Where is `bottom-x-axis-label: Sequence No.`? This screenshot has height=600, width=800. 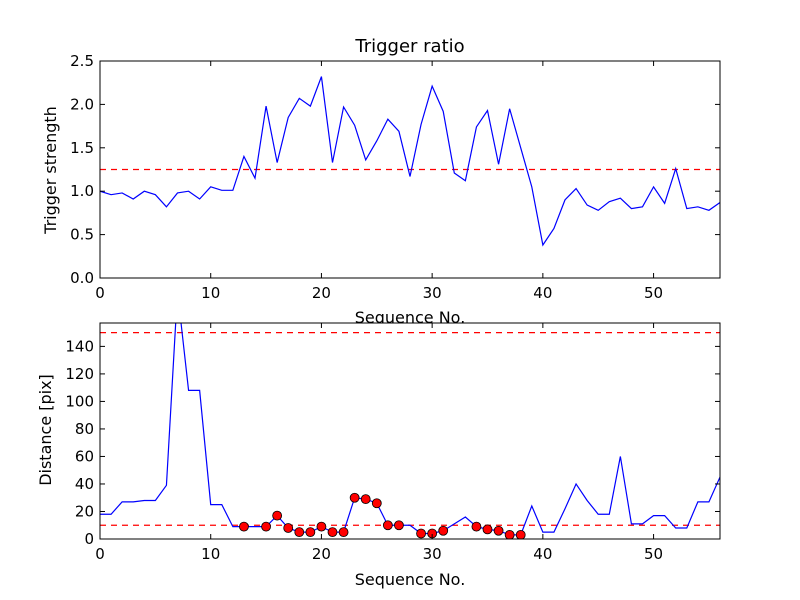 bottom-x-axis-label: Sequence No. is located at coordinates (410, 579).